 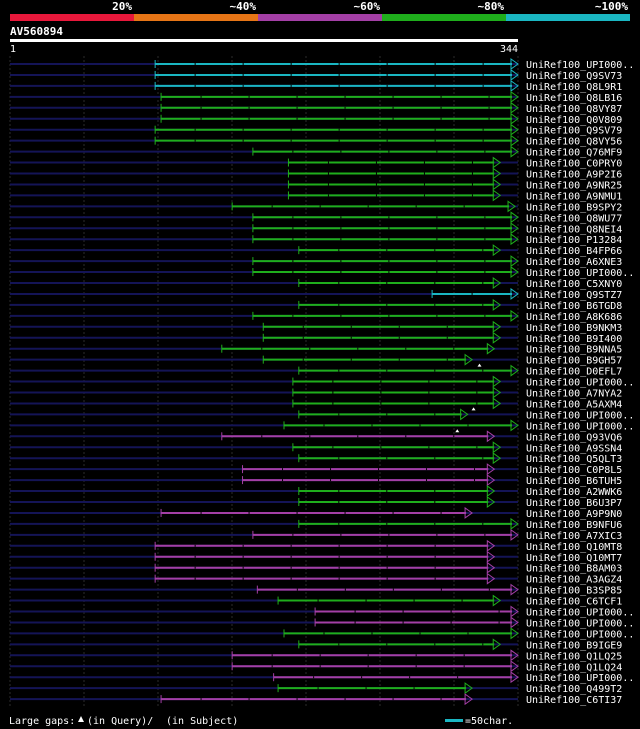 What do you see at coordinates (316, 206) in the screenshot?
I see `hit-row: UniRef100_B9SPY2` at bounding box center [316, 206].